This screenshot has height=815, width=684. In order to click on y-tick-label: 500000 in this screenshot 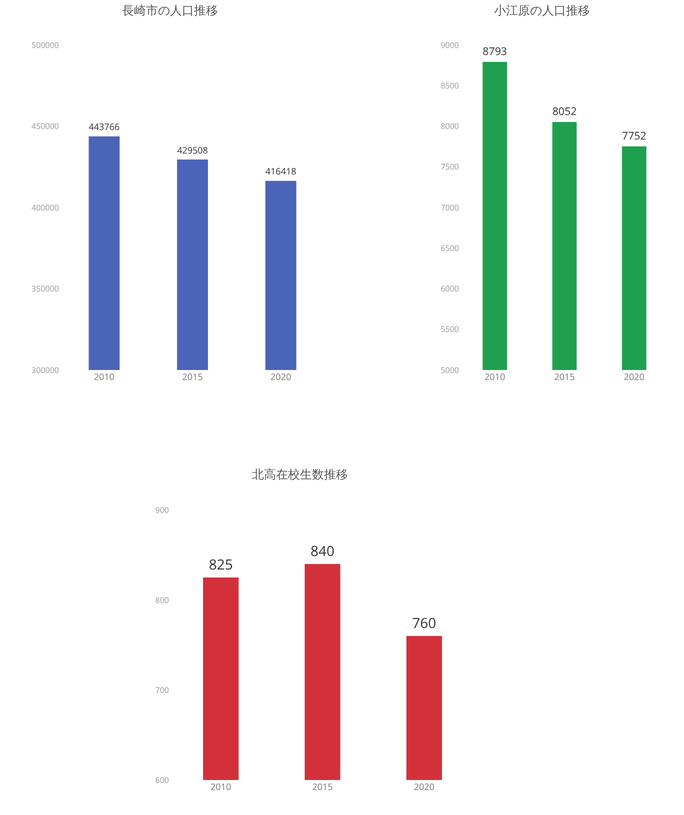, I will do `click(46, 45)`.